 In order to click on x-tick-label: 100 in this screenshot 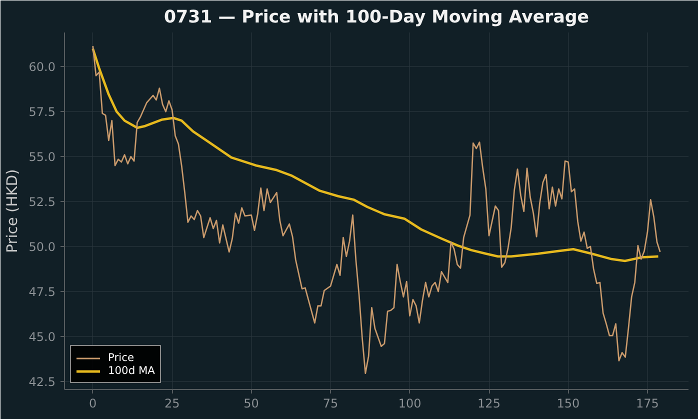, I will do `click(410, 403)`.